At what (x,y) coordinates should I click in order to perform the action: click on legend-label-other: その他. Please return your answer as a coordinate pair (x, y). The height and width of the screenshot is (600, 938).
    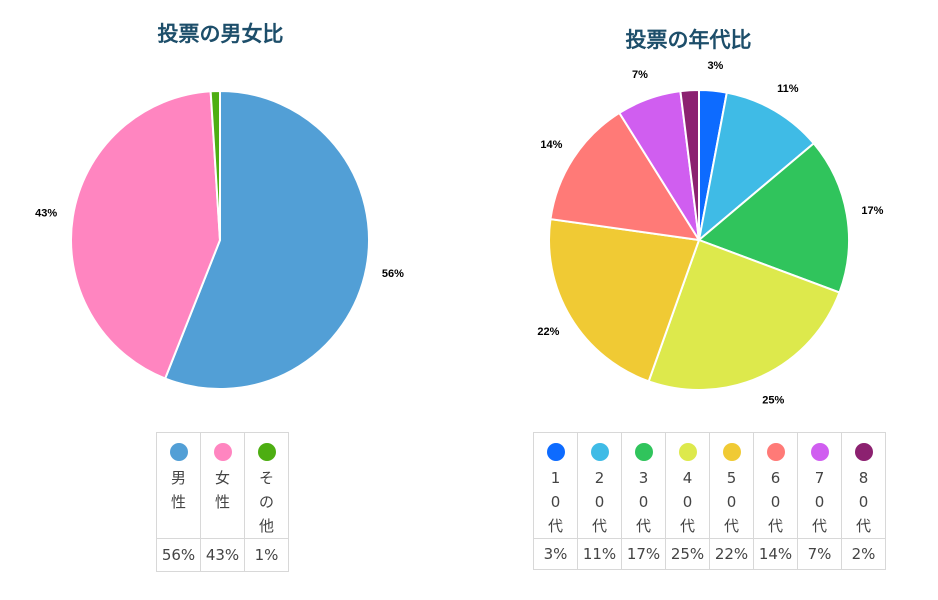
    Looking at the image, I should click on (266, 502).